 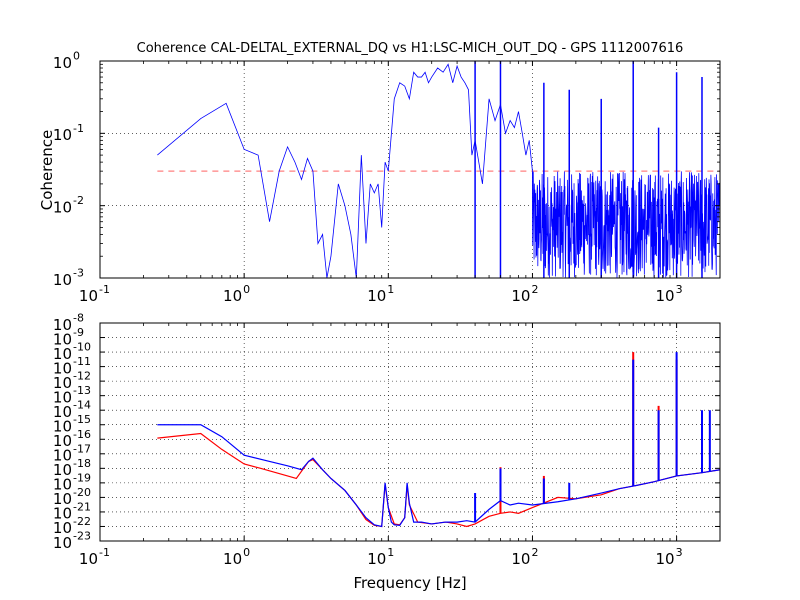 I want to click on y-tick-exponent: -23, so click(x=82, y=536).